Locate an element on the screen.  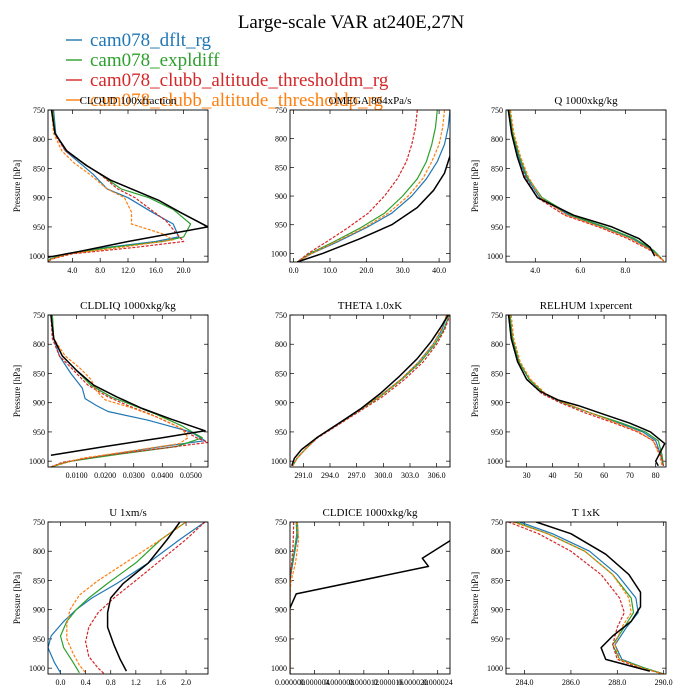
x-tick-label: 1.2 is located at coordinates (136, 682).